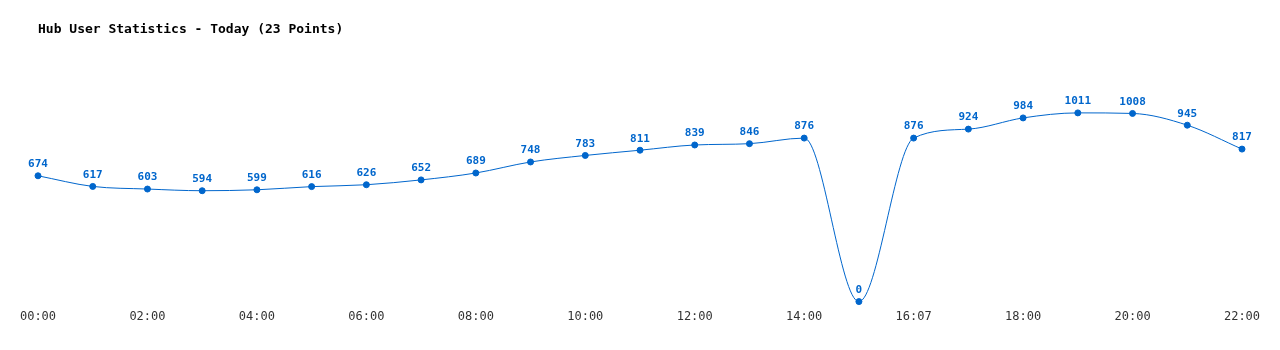 The height and width of the screenshot is (350, 1280). What do you see at coordinates (475, 161) in the screenshot?
I see `data-label: 689` at bounding box center [475, 161].